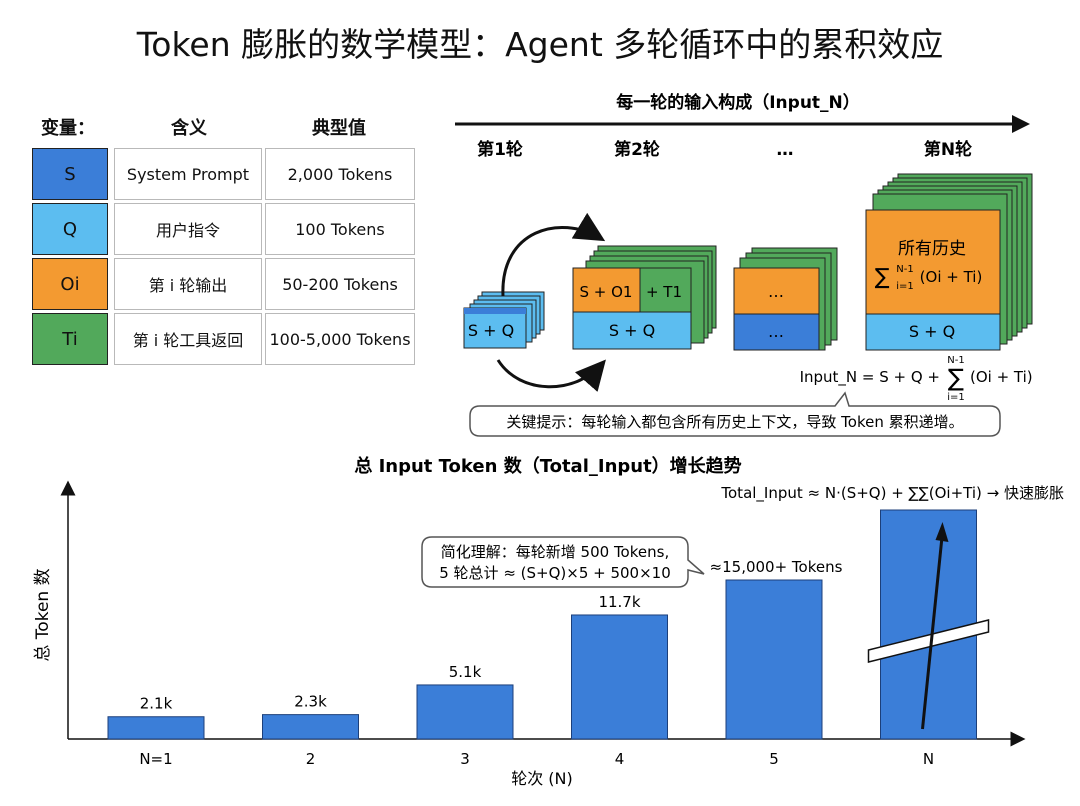 This screenshot has width=1080, height=806. Describe the element at coordinates (340, 174) in the screenshot. I see `table-cell-value: 2,000 Tokens` at that location.